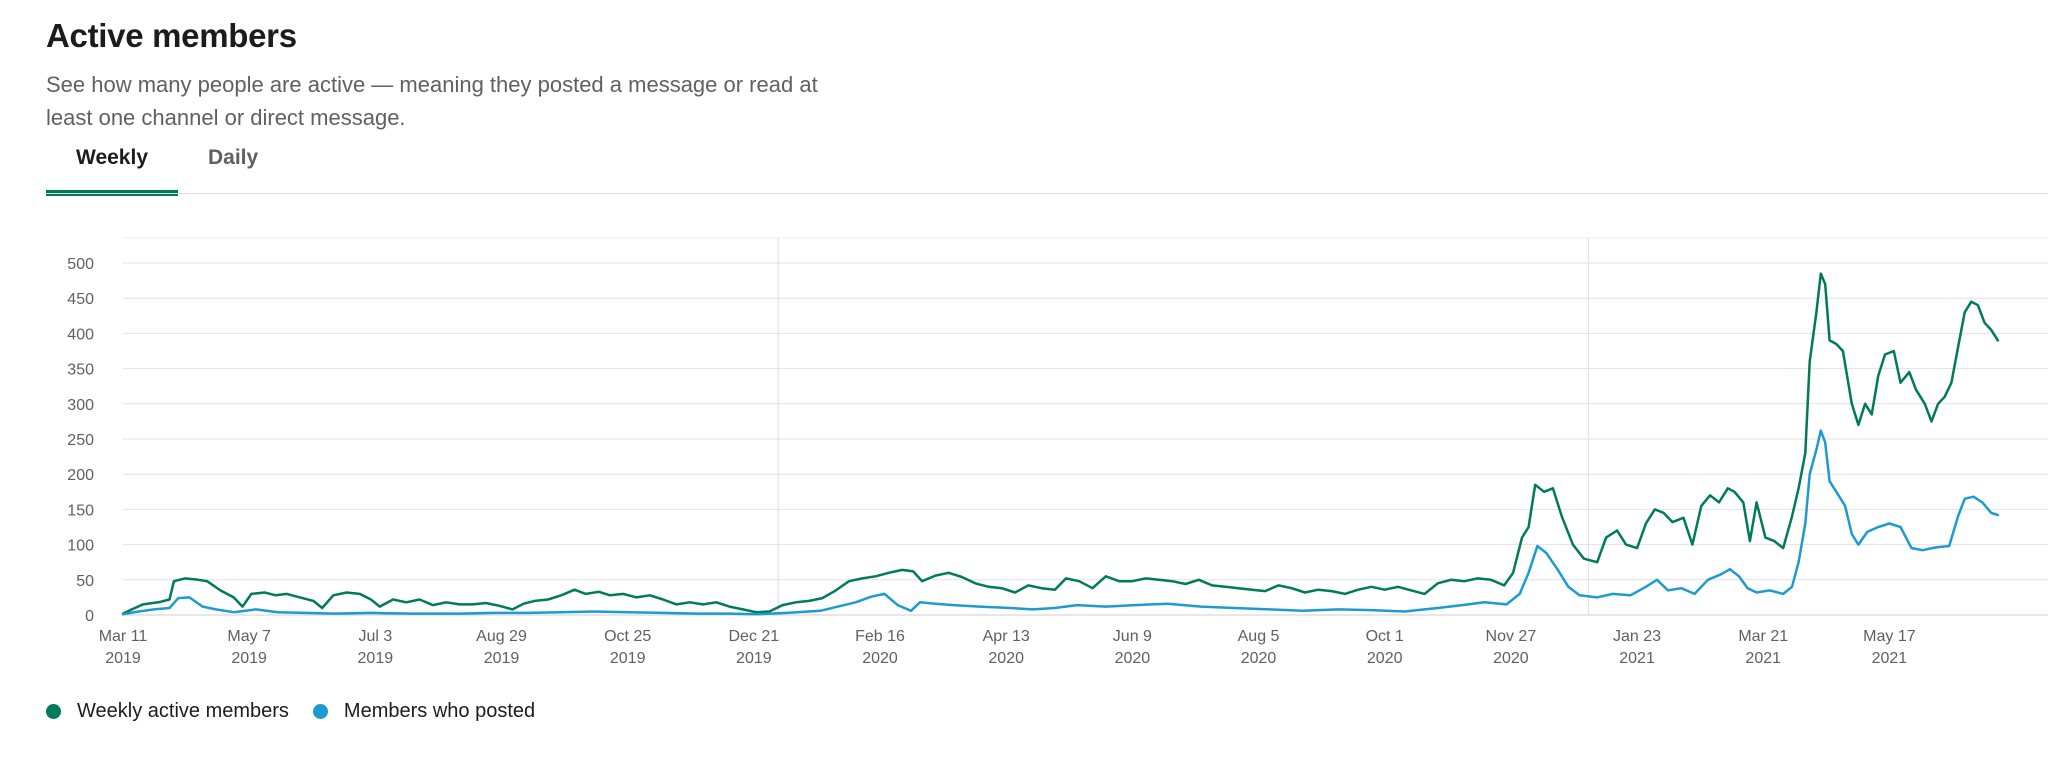 The image size is (2048, 765). Describe the element at coordinates (89, 616) in the screenshot. I see `y-tick-label: 0` at that location.